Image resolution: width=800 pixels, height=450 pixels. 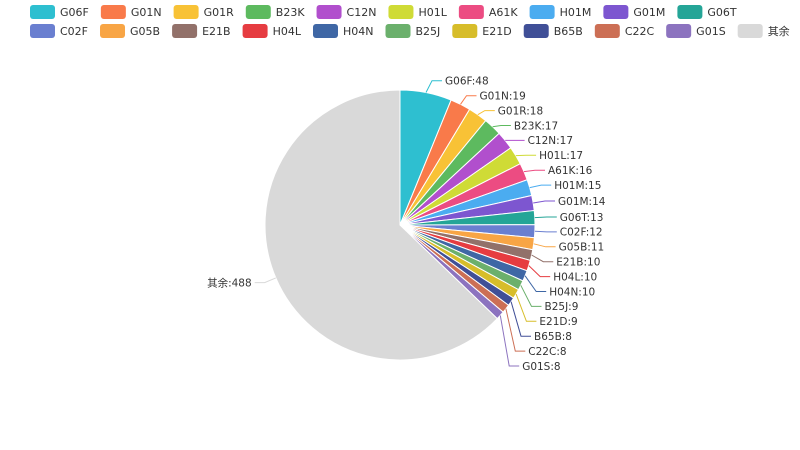 What do you see at coordinates (146, 12) in the screenshot?
I see `legend-label: G01N` at bounding box center [146, 12].